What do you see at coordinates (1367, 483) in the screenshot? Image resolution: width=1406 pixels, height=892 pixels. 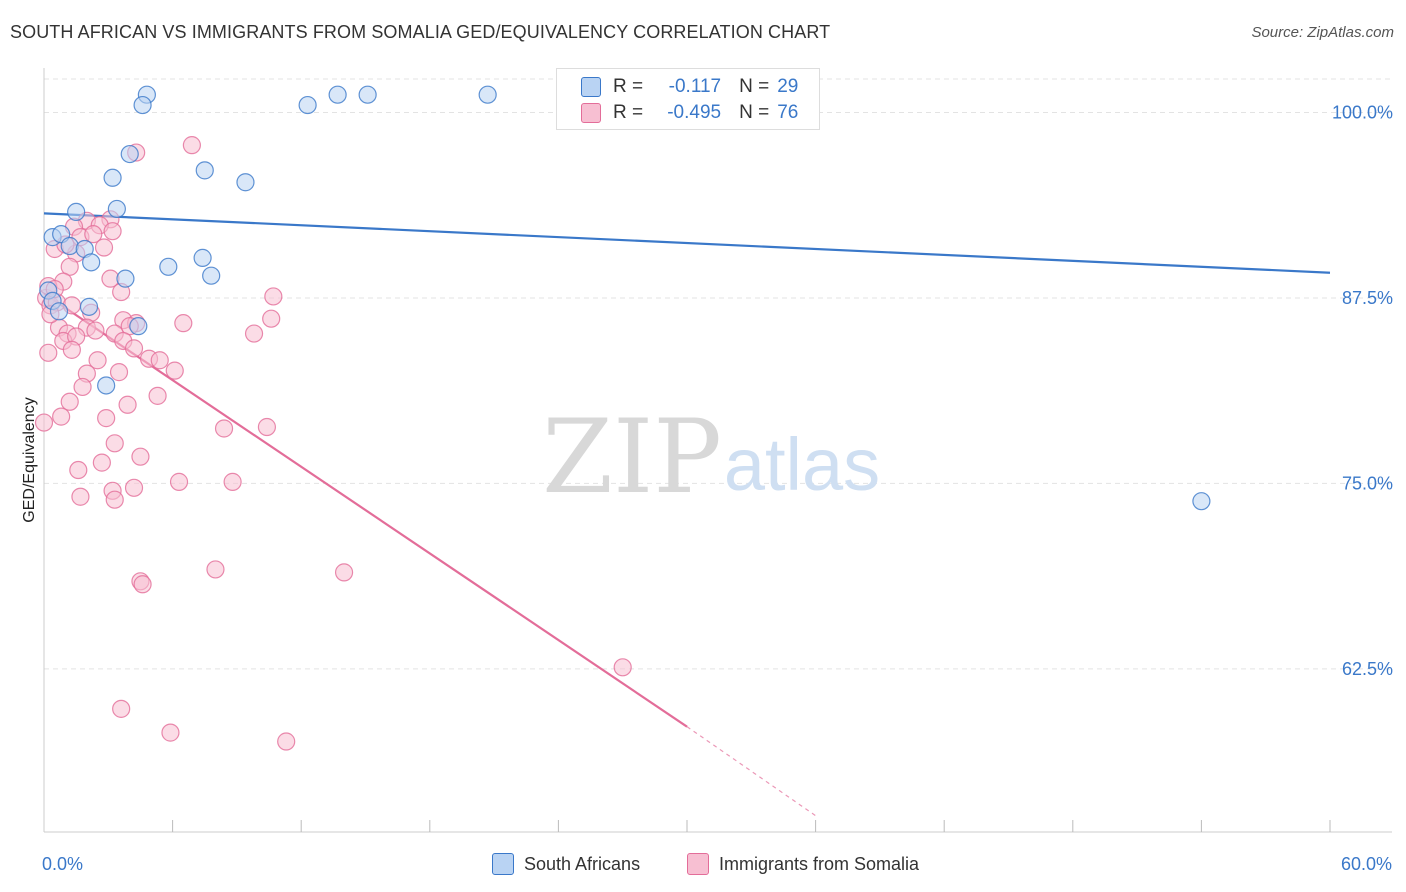 I see `y-tick-label: 75.0%` at bounding box center [1367, 483].